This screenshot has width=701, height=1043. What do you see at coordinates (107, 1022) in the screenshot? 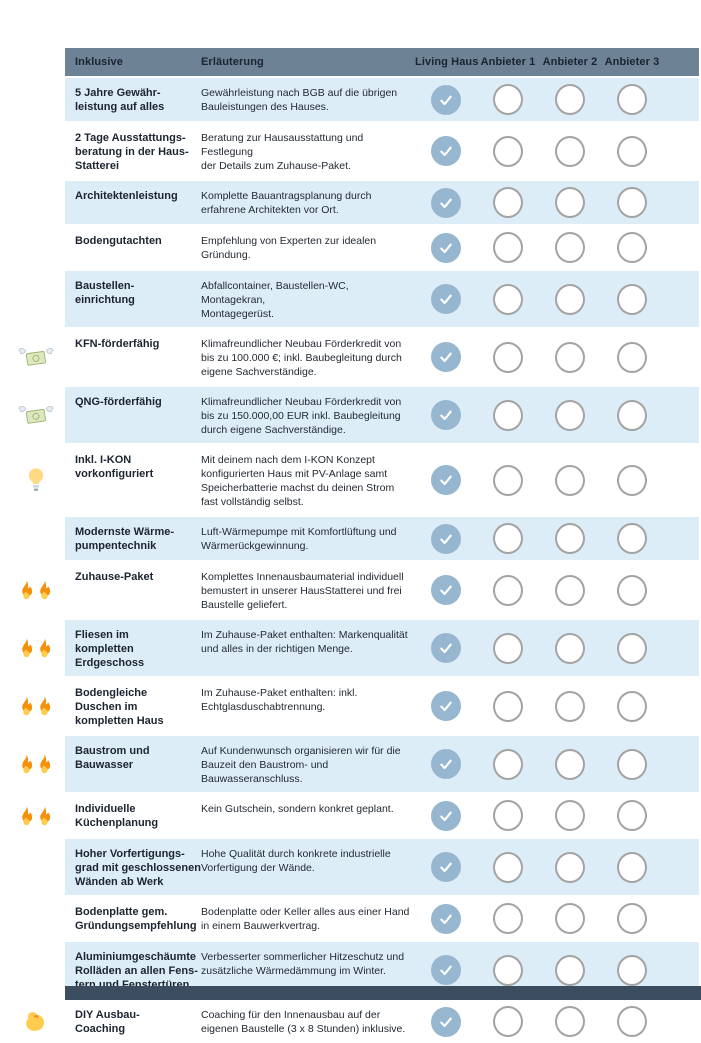
I see `feature-title: DIY Ausbau- Coaching` at bounding box center [107, 1022].